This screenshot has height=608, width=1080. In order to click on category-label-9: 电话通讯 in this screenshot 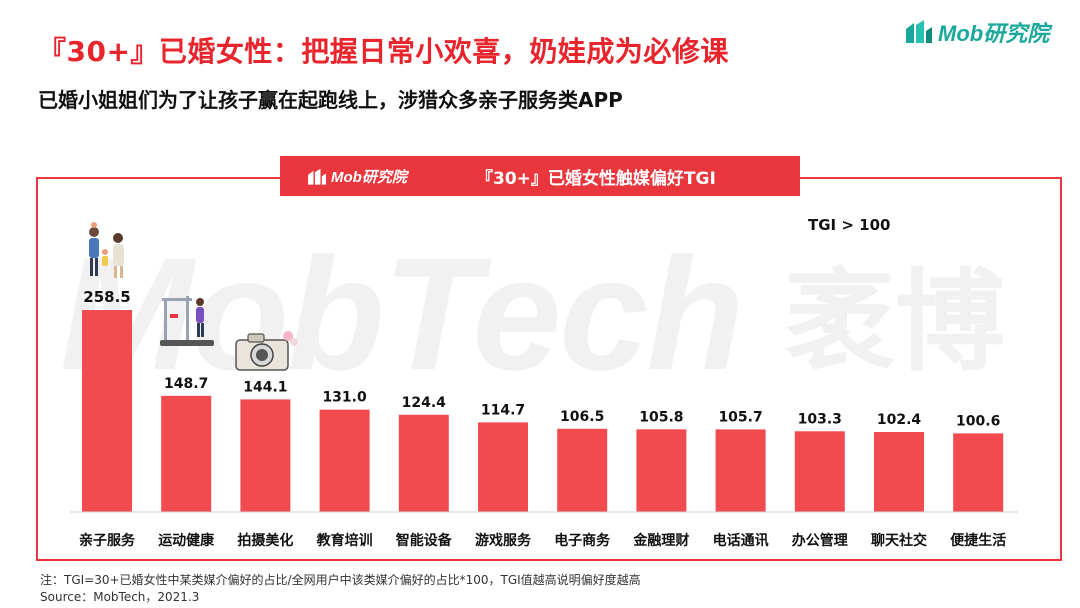, I will do `click(741, 540)`.